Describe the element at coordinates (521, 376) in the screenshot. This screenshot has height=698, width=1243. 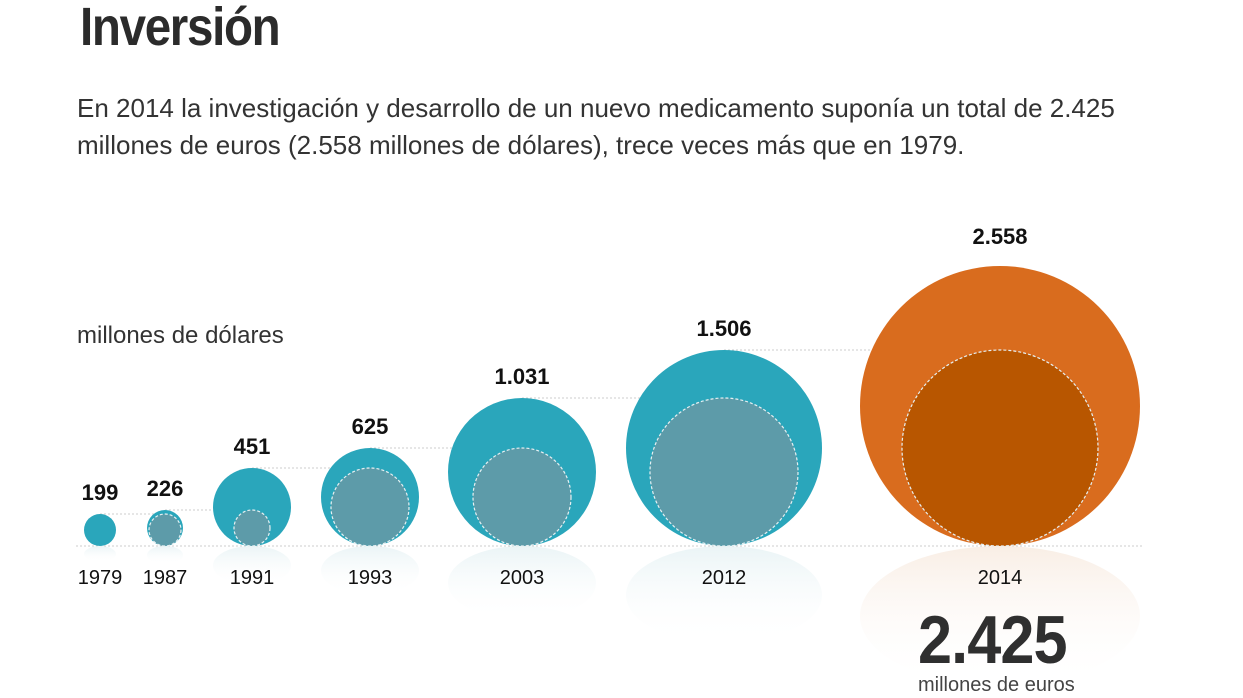
I see `value-label-2003: 1.031` at that location.